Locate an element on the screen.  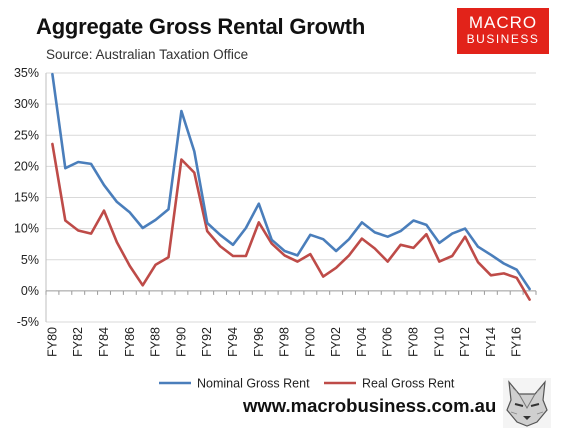
x-tick-label: FY94 is located at coordinates (233, 342).